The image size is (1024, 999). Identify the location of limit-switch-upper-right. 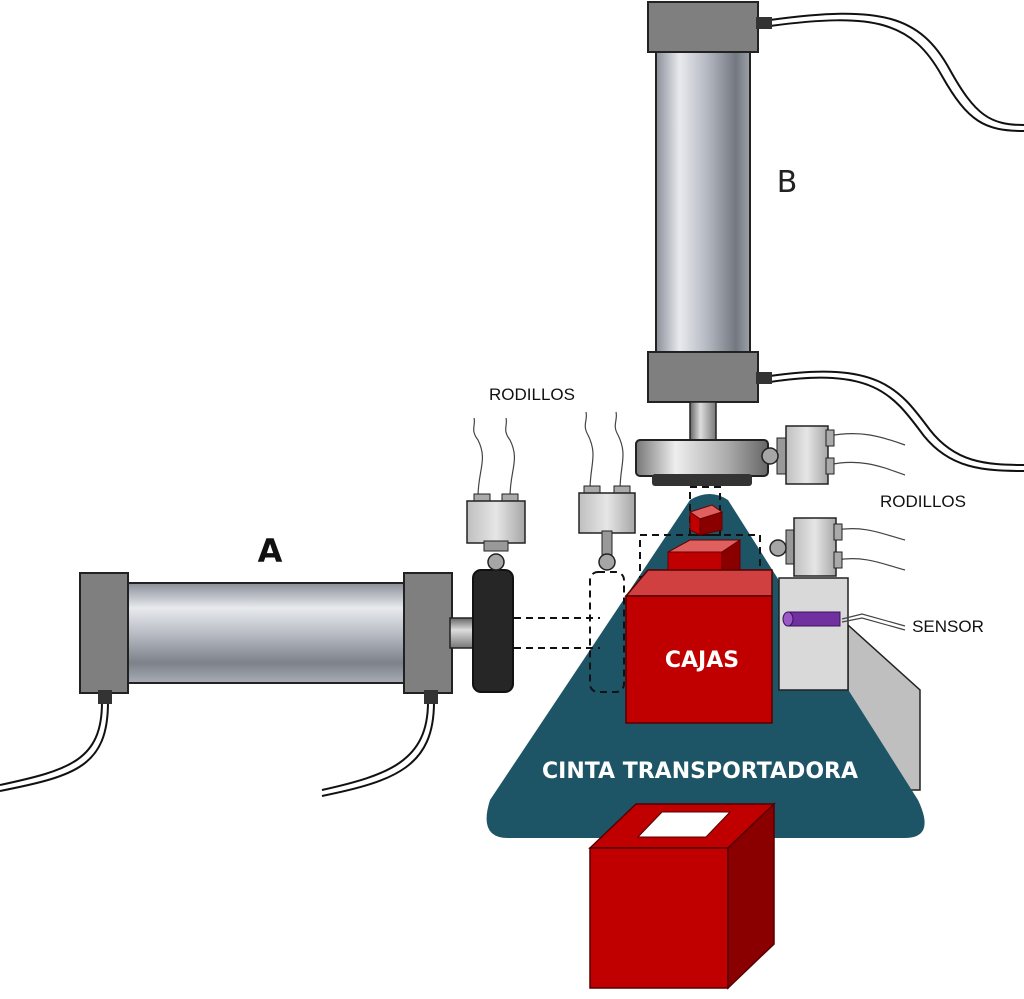
(833, 455).